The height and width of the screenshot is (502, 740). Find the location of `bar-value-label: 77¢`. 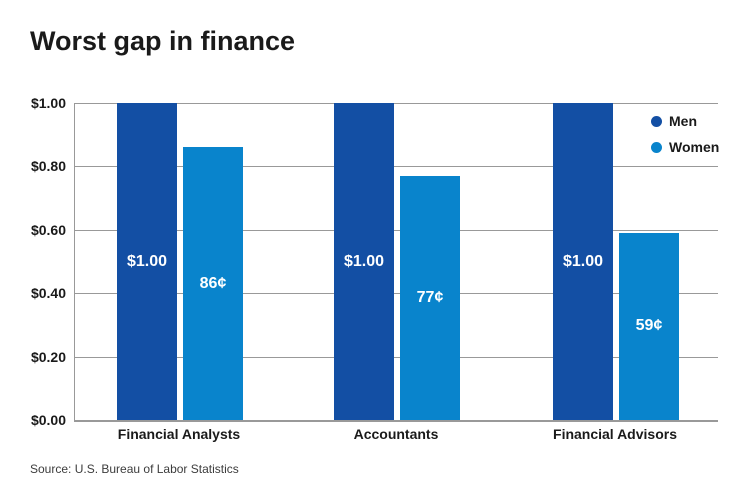

bar-value-label: 77¢ is located at coordinates (430, 297).